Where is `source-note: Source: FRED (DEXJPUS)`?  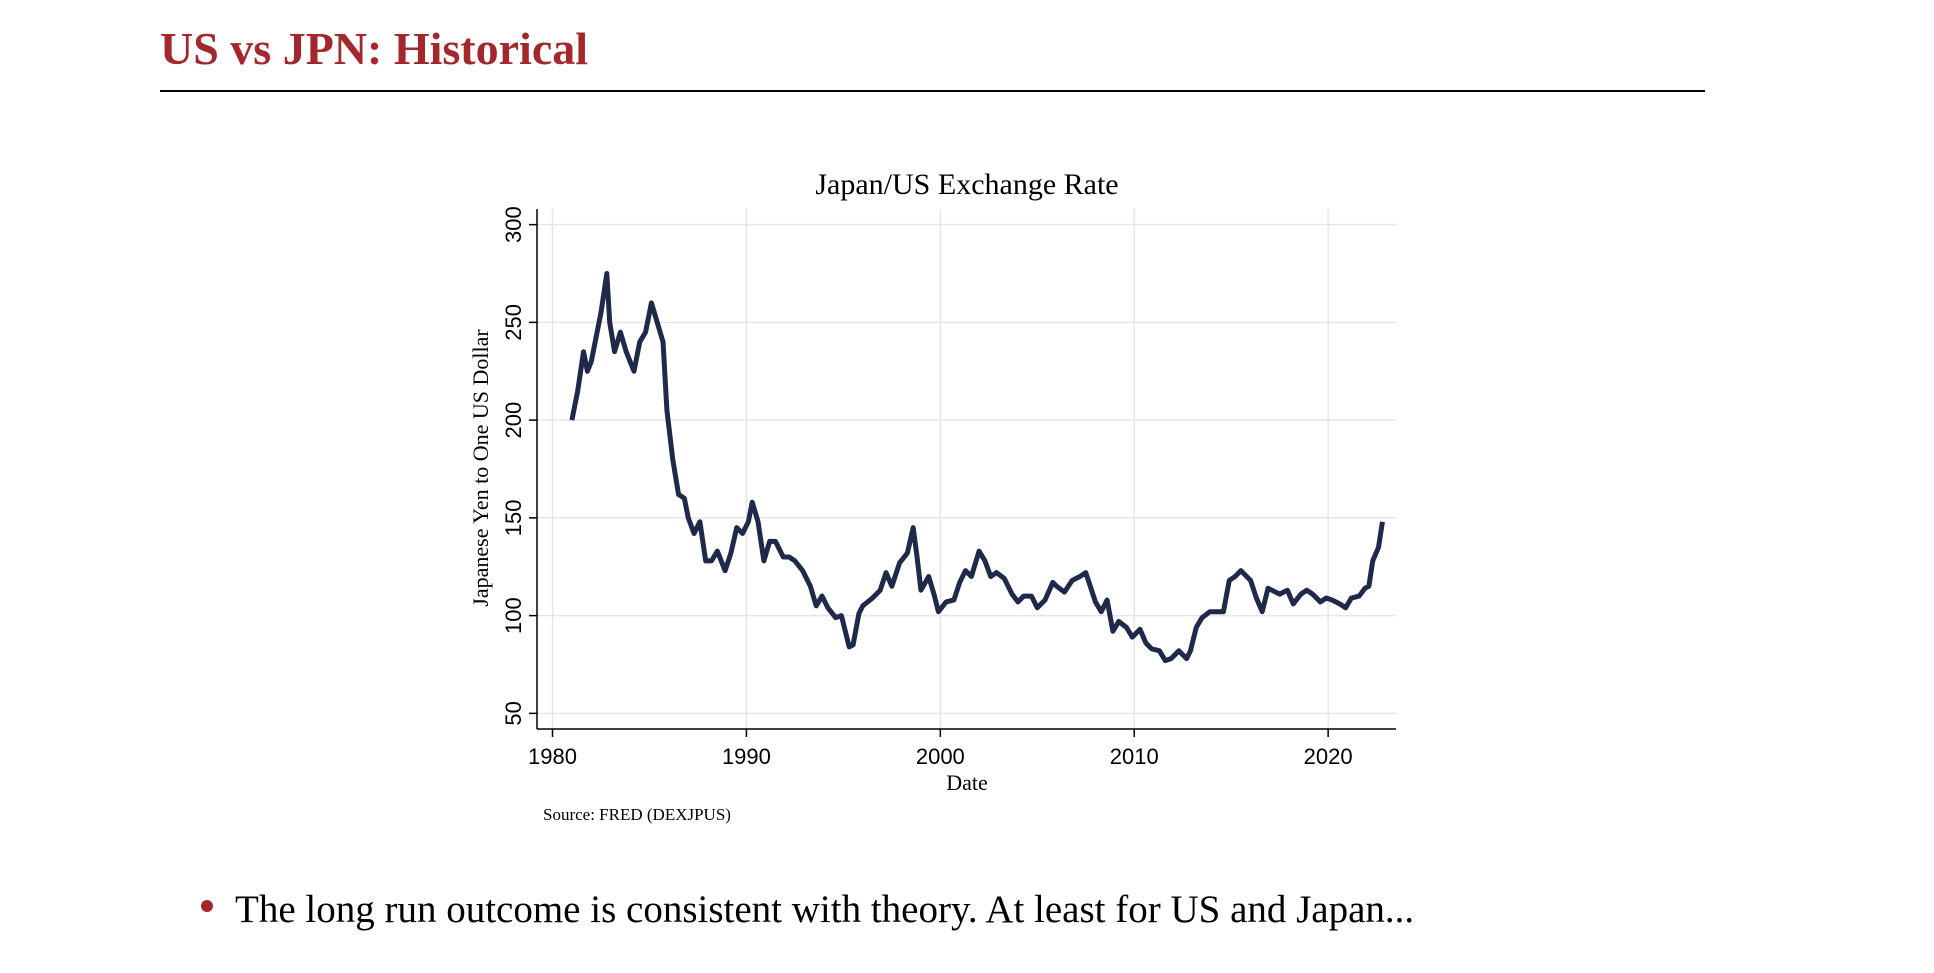 source-note: Source: FRED (DEXJPUS) is located at coordinates (637, 814).